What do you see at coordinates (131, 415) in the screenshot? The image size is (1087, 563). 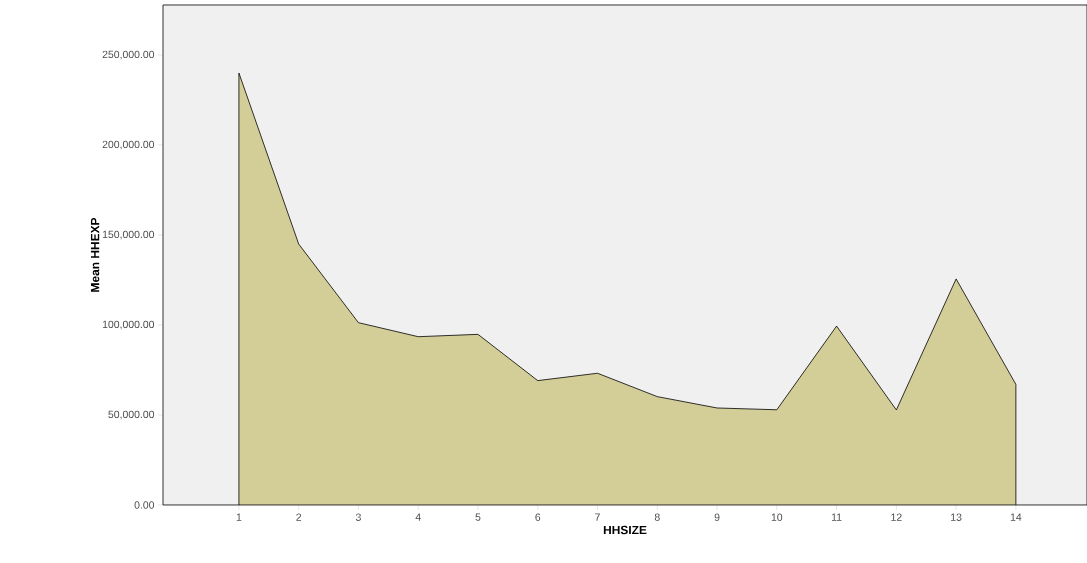 I see `y-tick-label: 50,000.00` at bounding box center [131, 415].